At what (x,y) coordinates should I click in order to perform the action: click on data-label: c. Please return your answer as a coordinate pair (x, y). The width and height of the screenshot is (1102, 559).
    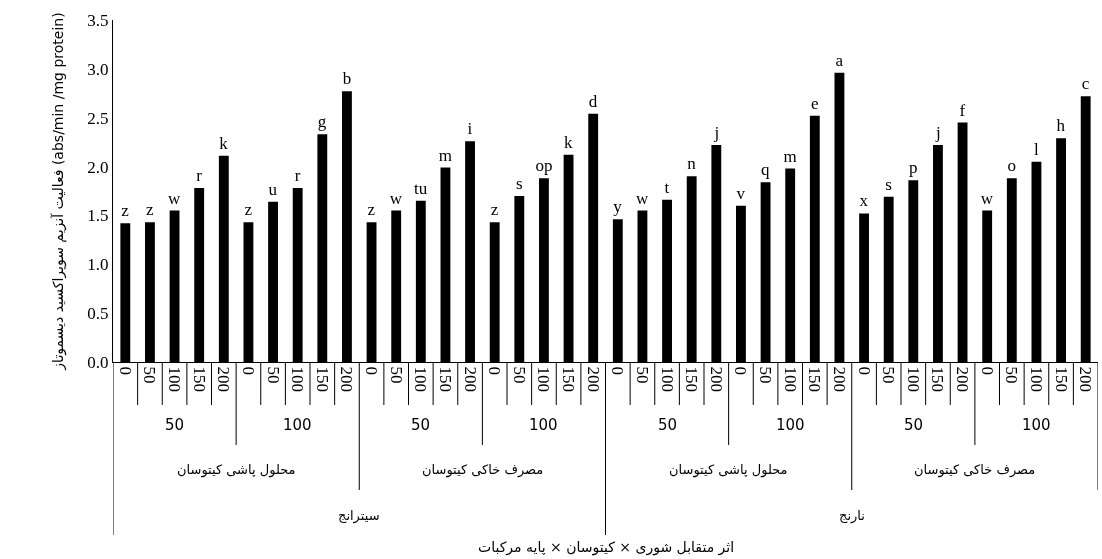
    Looking at the image, I should click on (1085, 84).